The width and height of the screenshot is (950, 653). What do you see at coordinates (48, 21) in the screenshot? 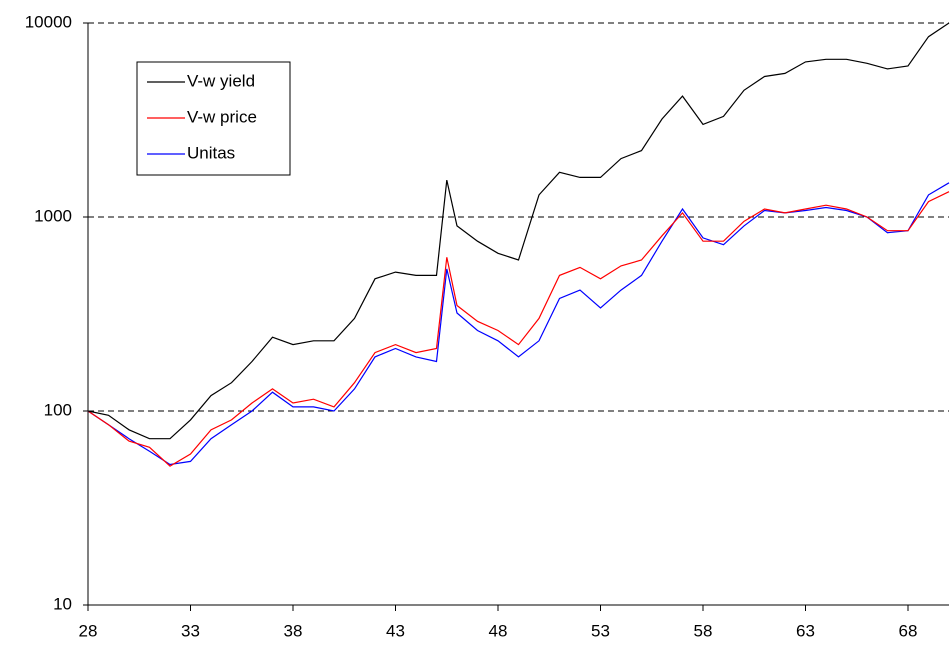
I see `y-tick-label: 10000` at bounding box center [48, 21].